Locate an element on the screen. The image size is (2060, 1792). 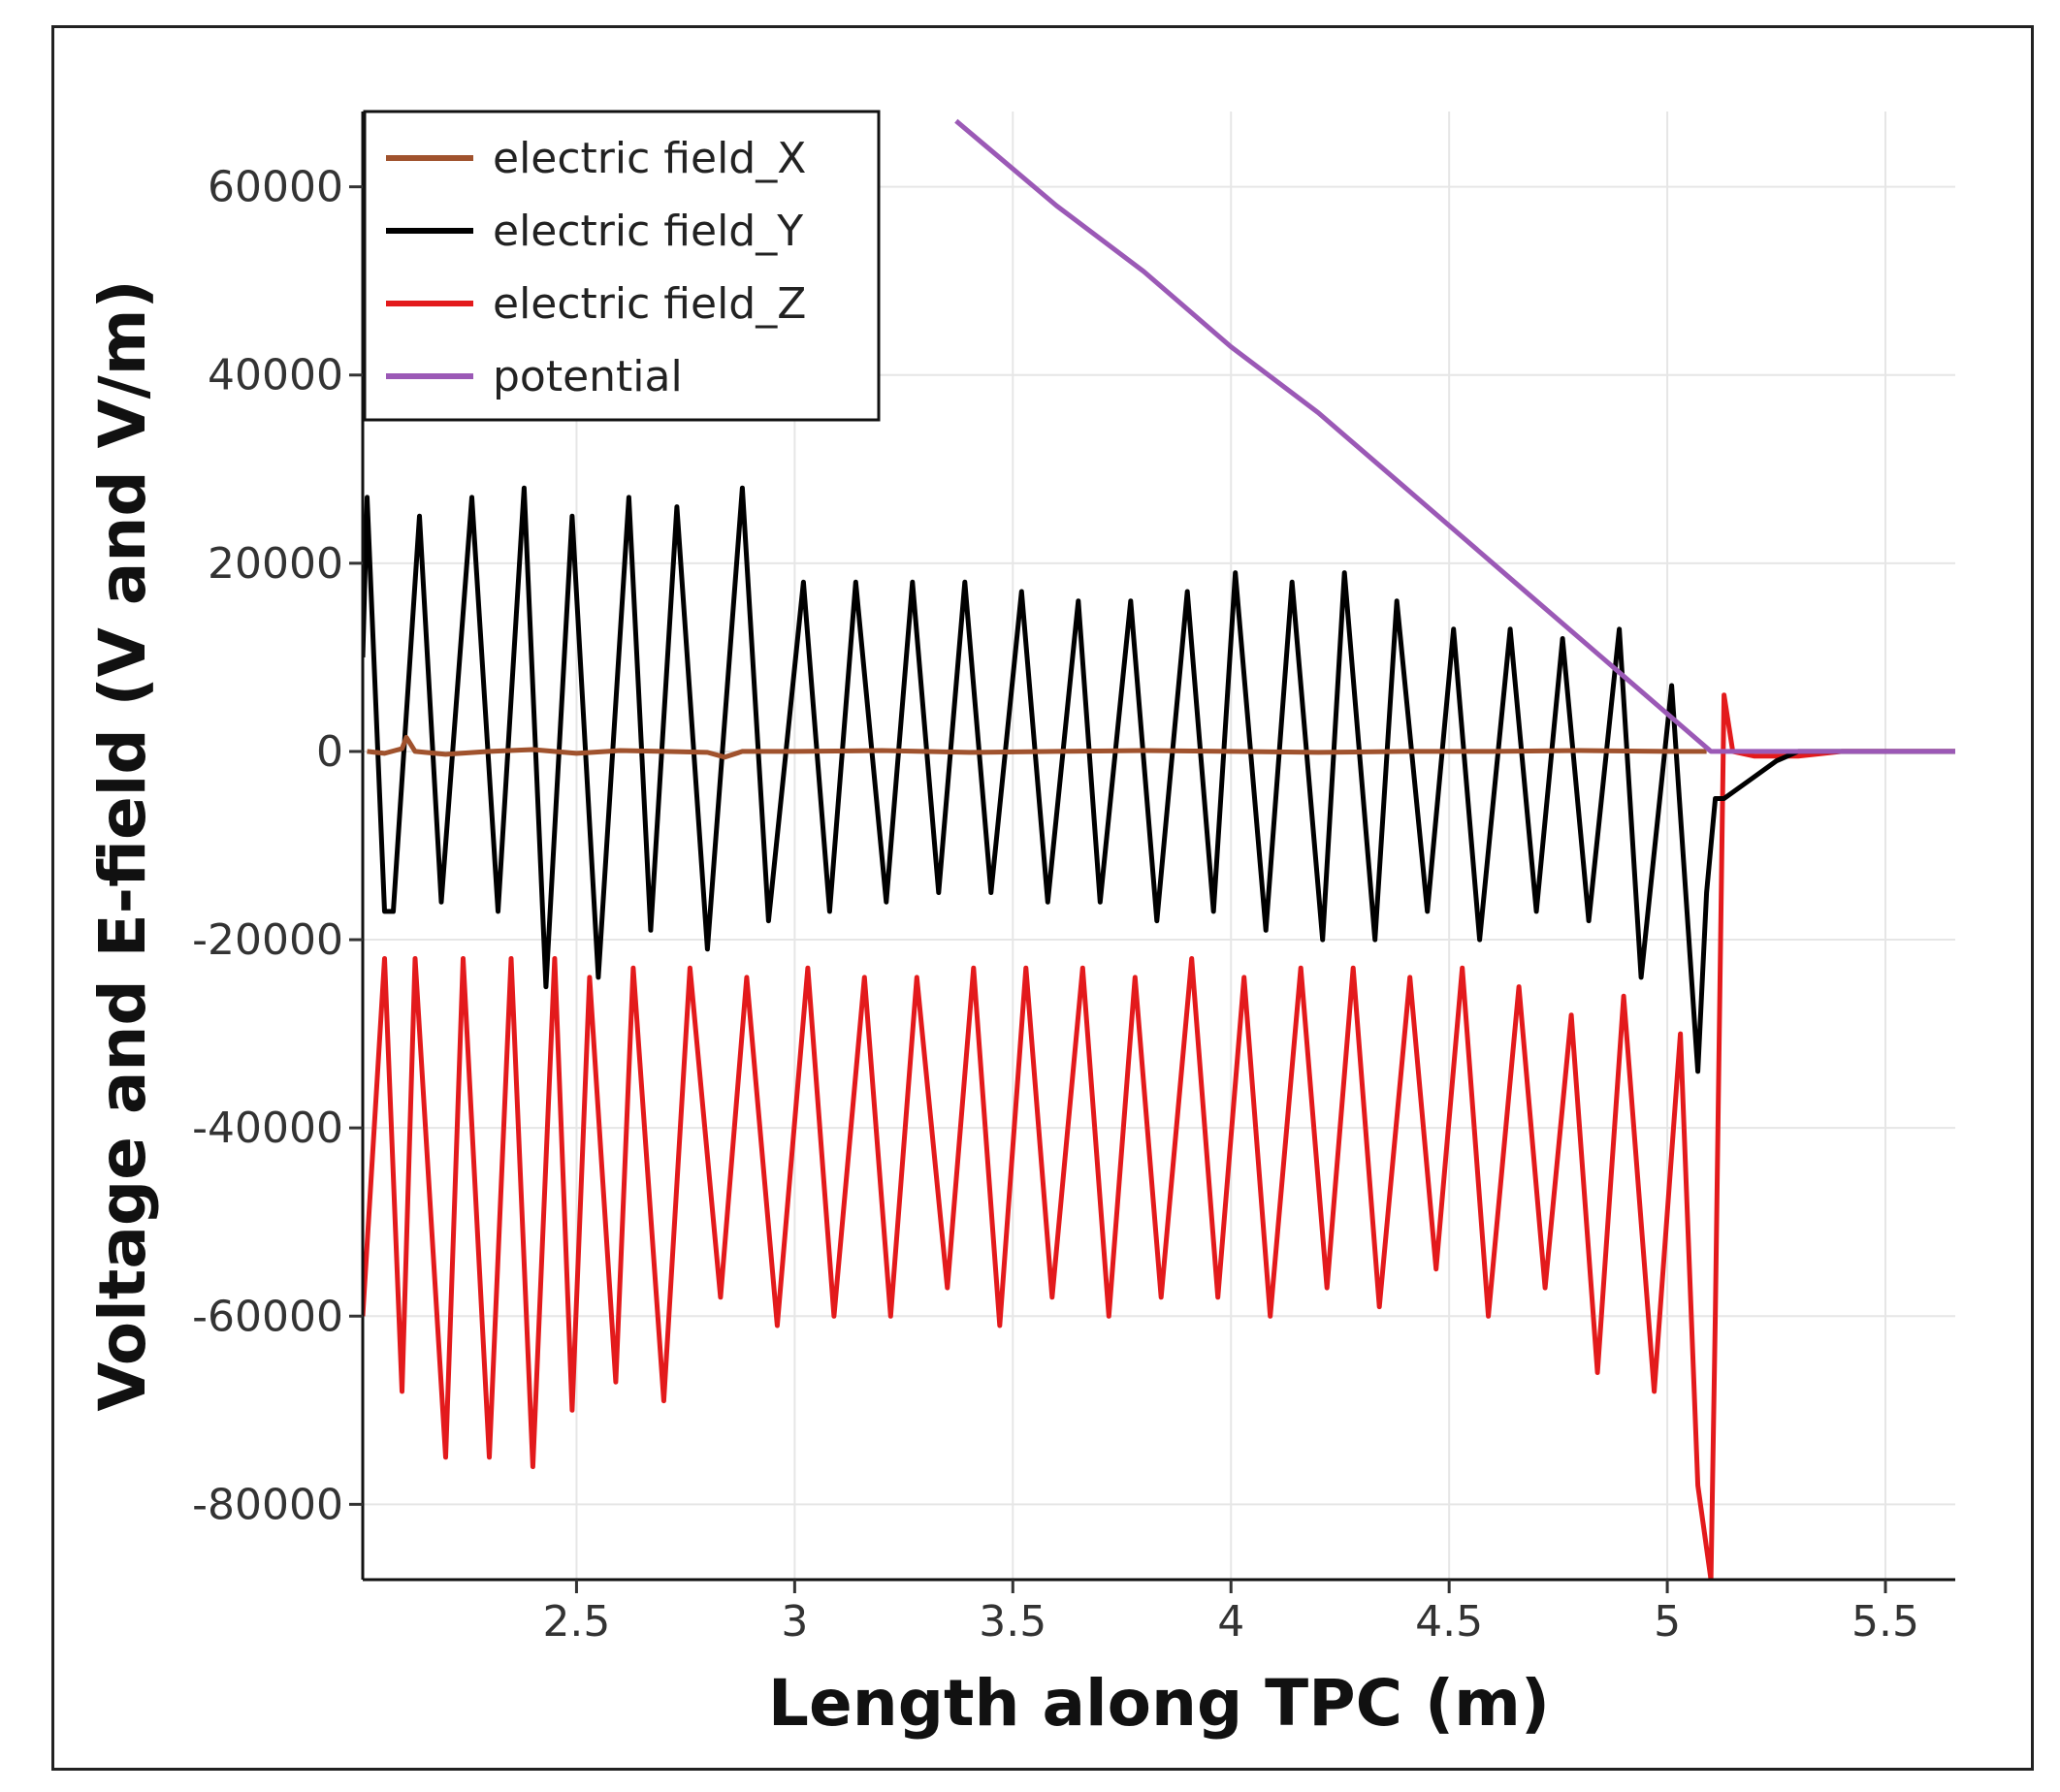
y-tick-label: -60000 is located at coordinates (268, 1316).